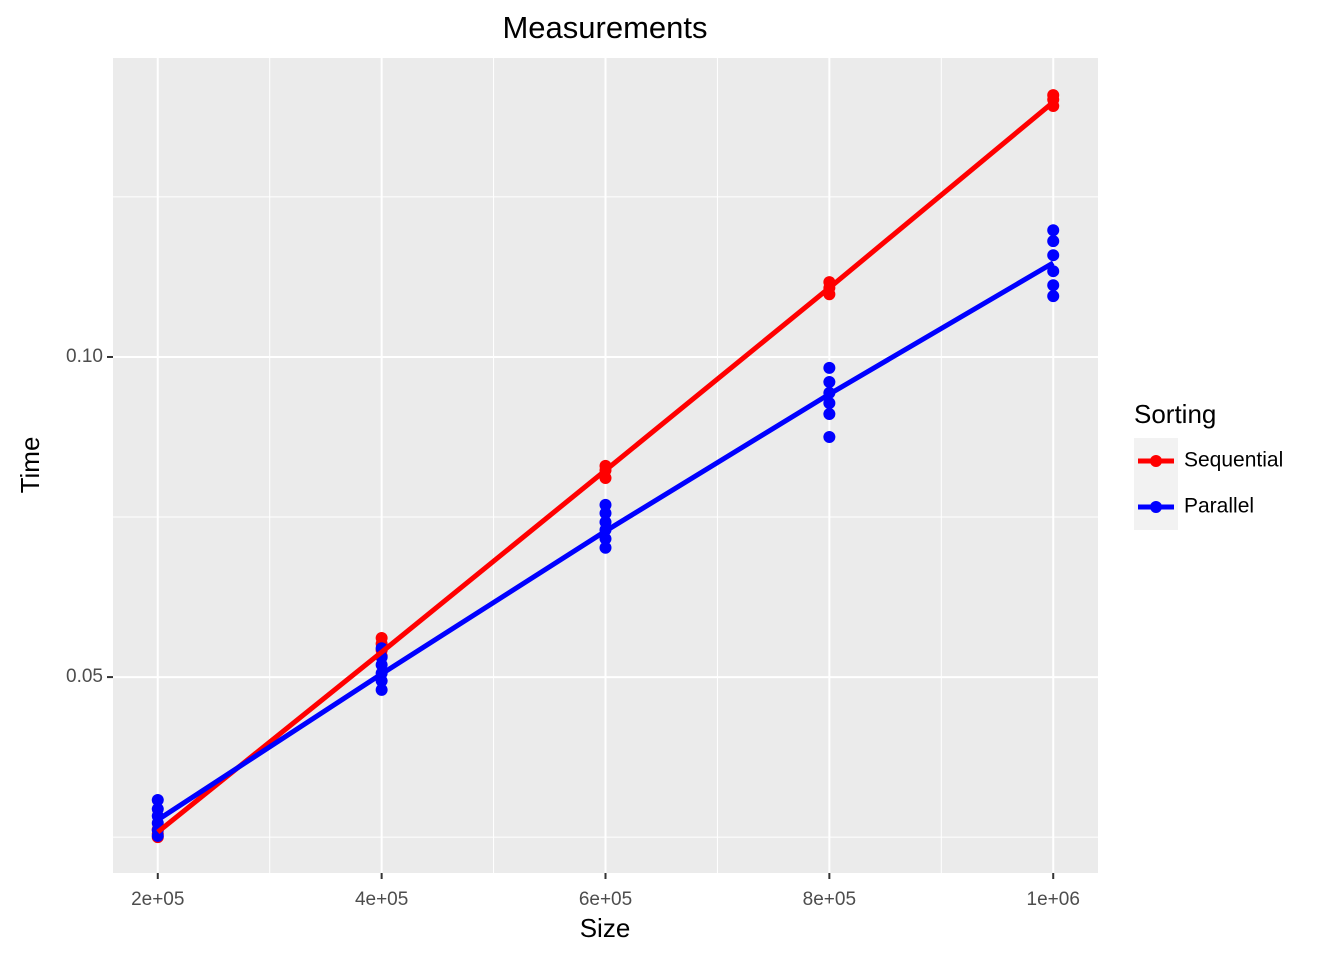  I want to click on y-tick-label: 0.05, so click(84, 676).